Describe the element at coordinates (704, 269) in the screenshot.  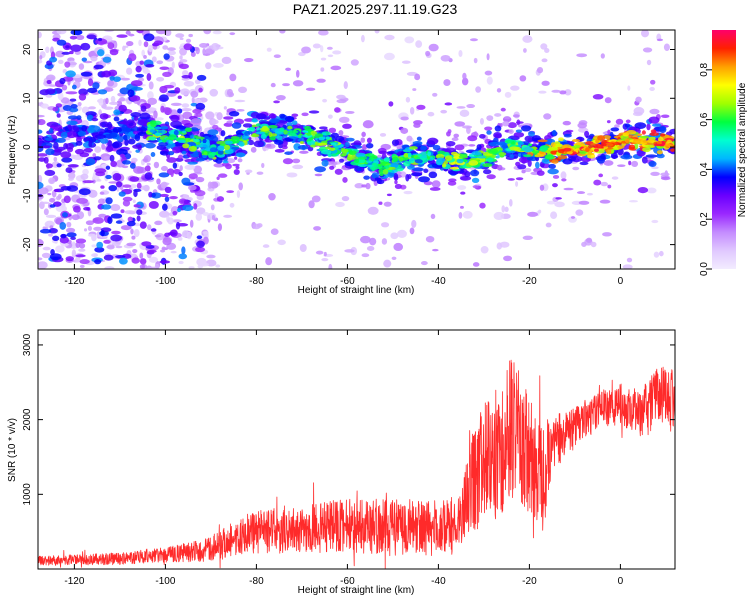
I see `colorbar-tick-label: 0.0` at that location.